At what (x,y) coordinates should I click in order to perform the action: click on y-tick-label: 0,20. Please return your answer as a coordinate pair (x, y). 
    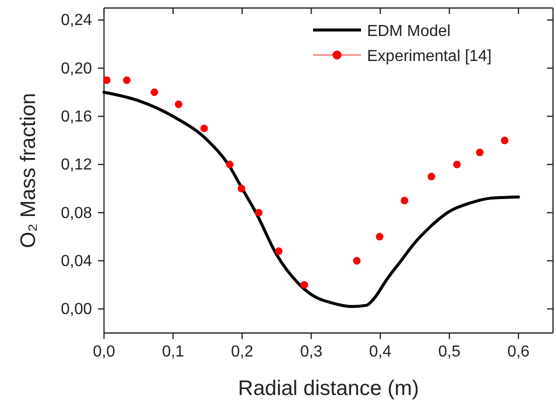
    Looking at the image, I should click on (76, 69).